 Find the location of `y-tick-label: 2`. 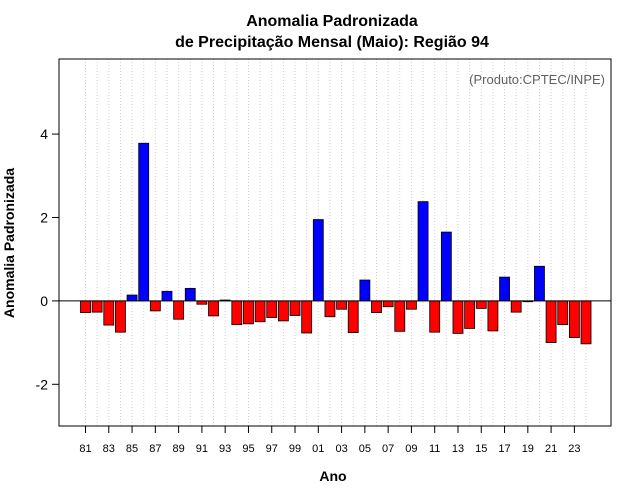

y-tick-label: 2 is located at coordinates (44, 217).